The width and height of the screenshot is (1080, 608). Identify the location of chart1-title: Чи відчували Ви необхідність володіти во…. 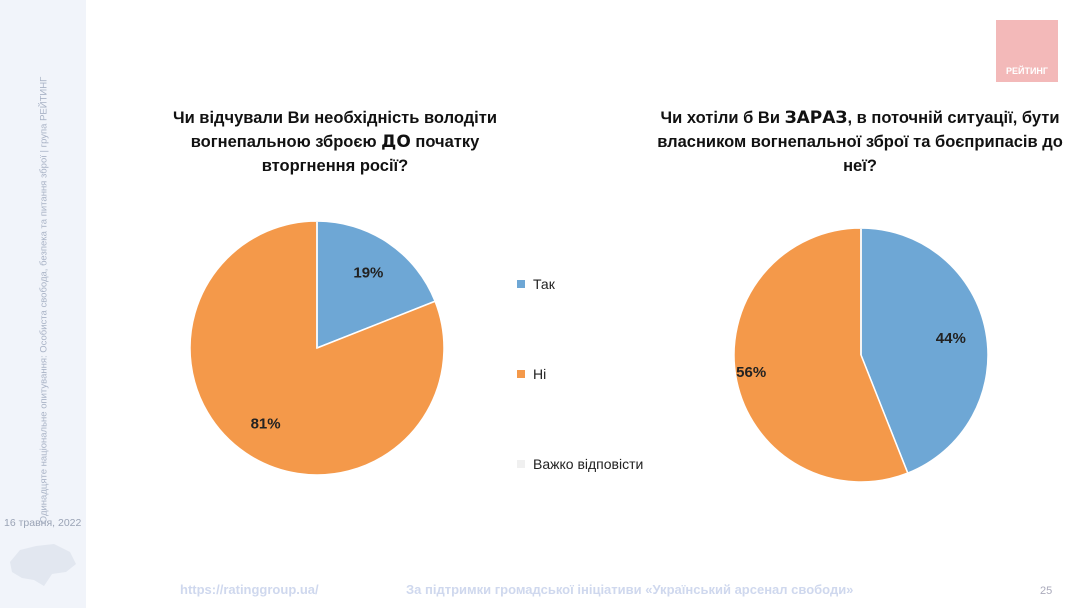
(334, 142).